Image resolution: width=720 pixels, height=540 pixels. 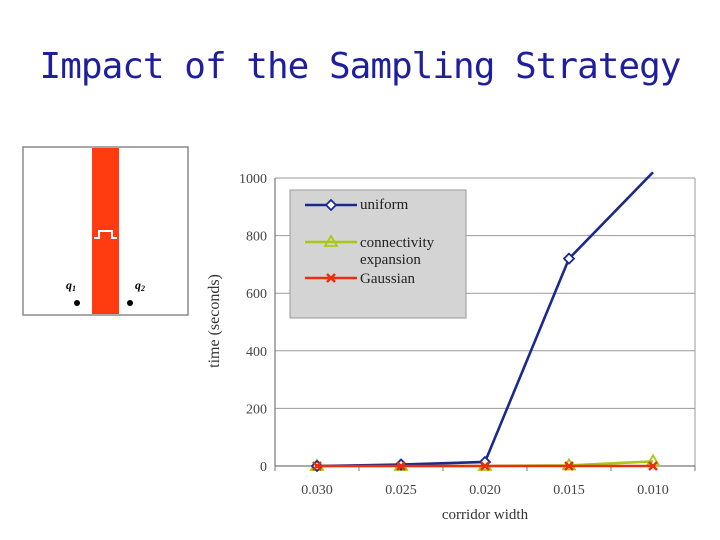 I want to click on point-q2, so click(x=130, y=303).